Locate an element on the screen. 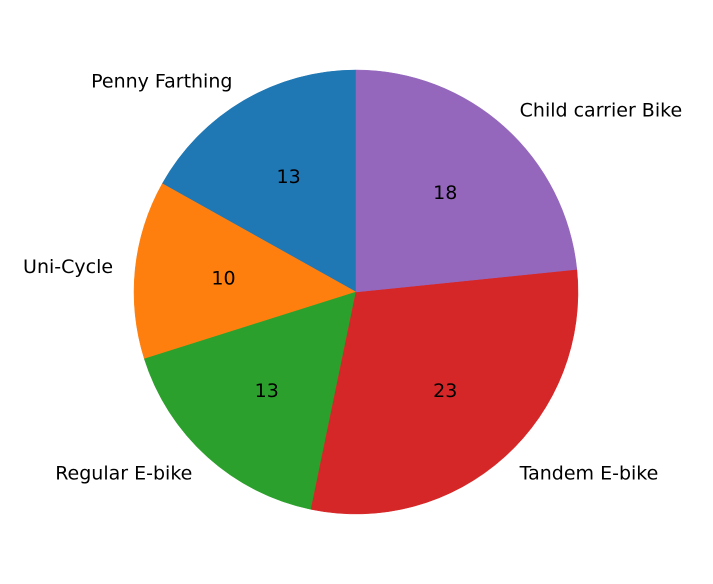  slice-label-penny-farthing: Penny Farthing is located at coordinates (161, 81).